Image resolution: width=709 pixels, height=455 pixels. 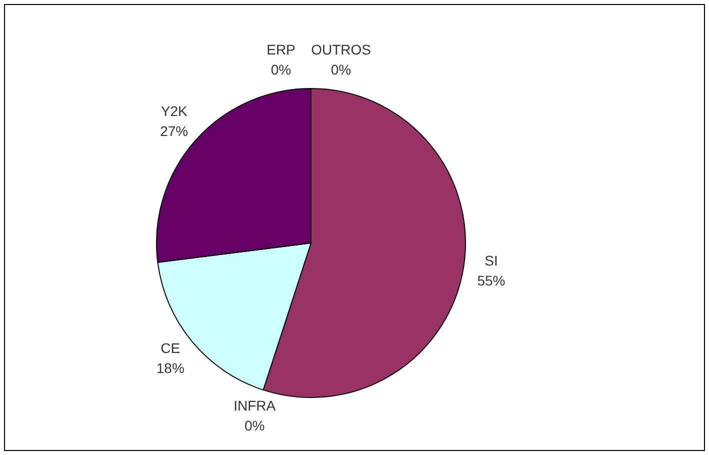 What do you see at coordinates (491, 280) in the screenshot?
I see `data-label: 55%` at bounding box center [491, 280].